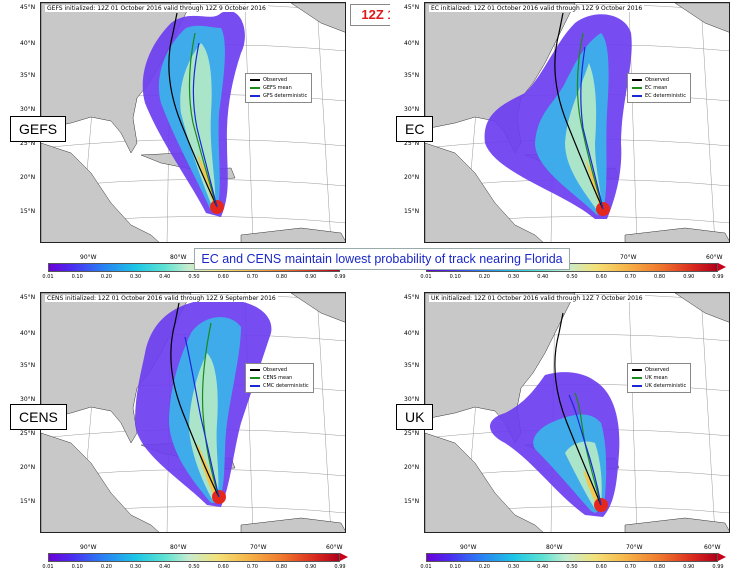 The width and height of the screenshot is (749, 575). I want to click on lon-label: 80°W, so click(554, 547).